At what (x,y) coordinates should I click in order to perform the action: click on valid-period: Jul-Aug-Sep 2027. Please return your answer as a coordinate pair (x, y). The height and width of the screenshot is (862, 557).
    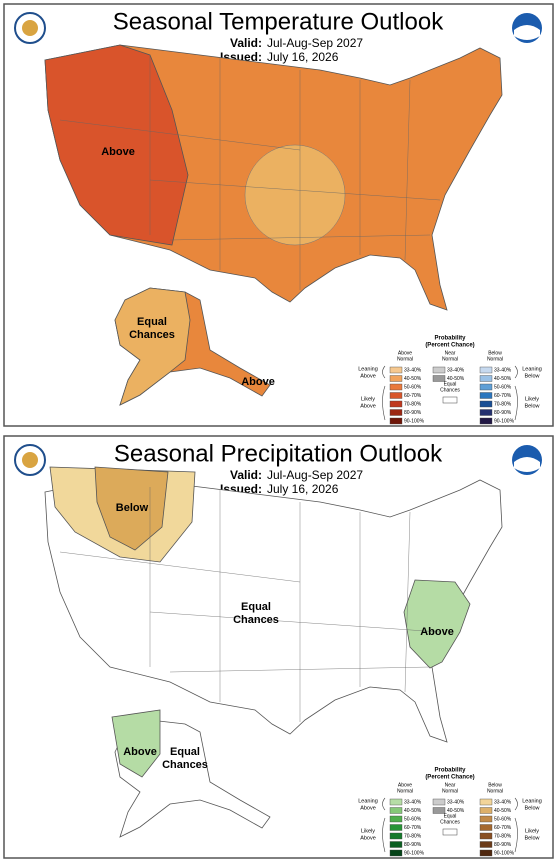
    Looking at the image, I should click on (315, 475).